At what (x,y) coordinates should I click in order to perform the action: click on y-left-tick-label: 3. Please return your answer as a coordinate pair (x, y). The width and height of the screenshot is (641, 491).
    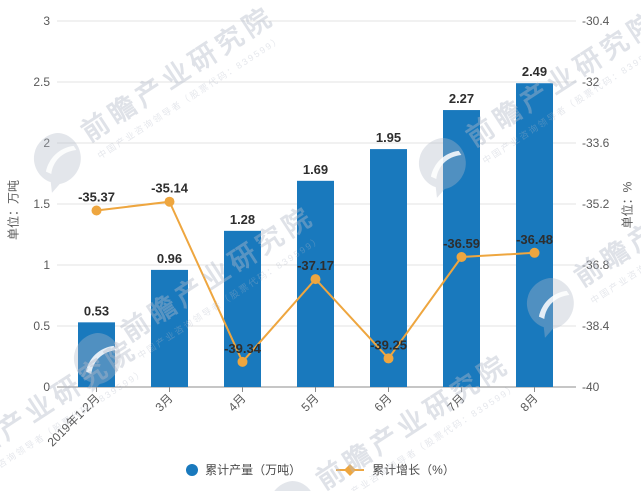
    Looking at the image, I should click on (46, 21).